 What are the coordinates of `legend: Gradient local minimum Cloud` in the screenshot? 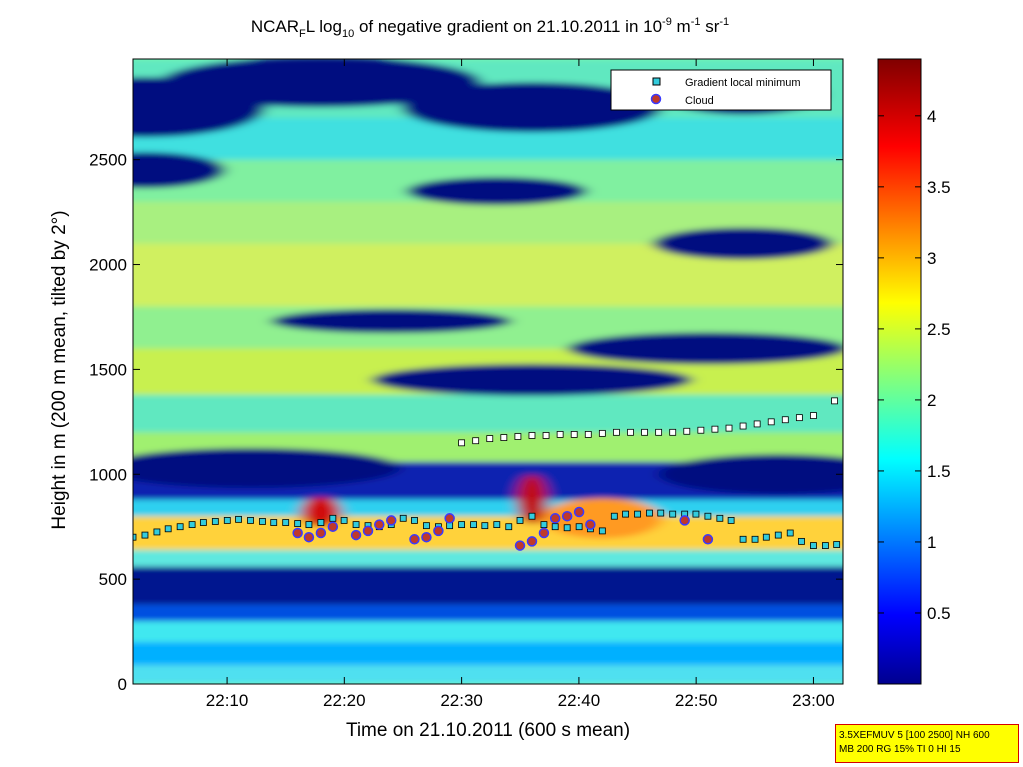 It's located at (721, 90).